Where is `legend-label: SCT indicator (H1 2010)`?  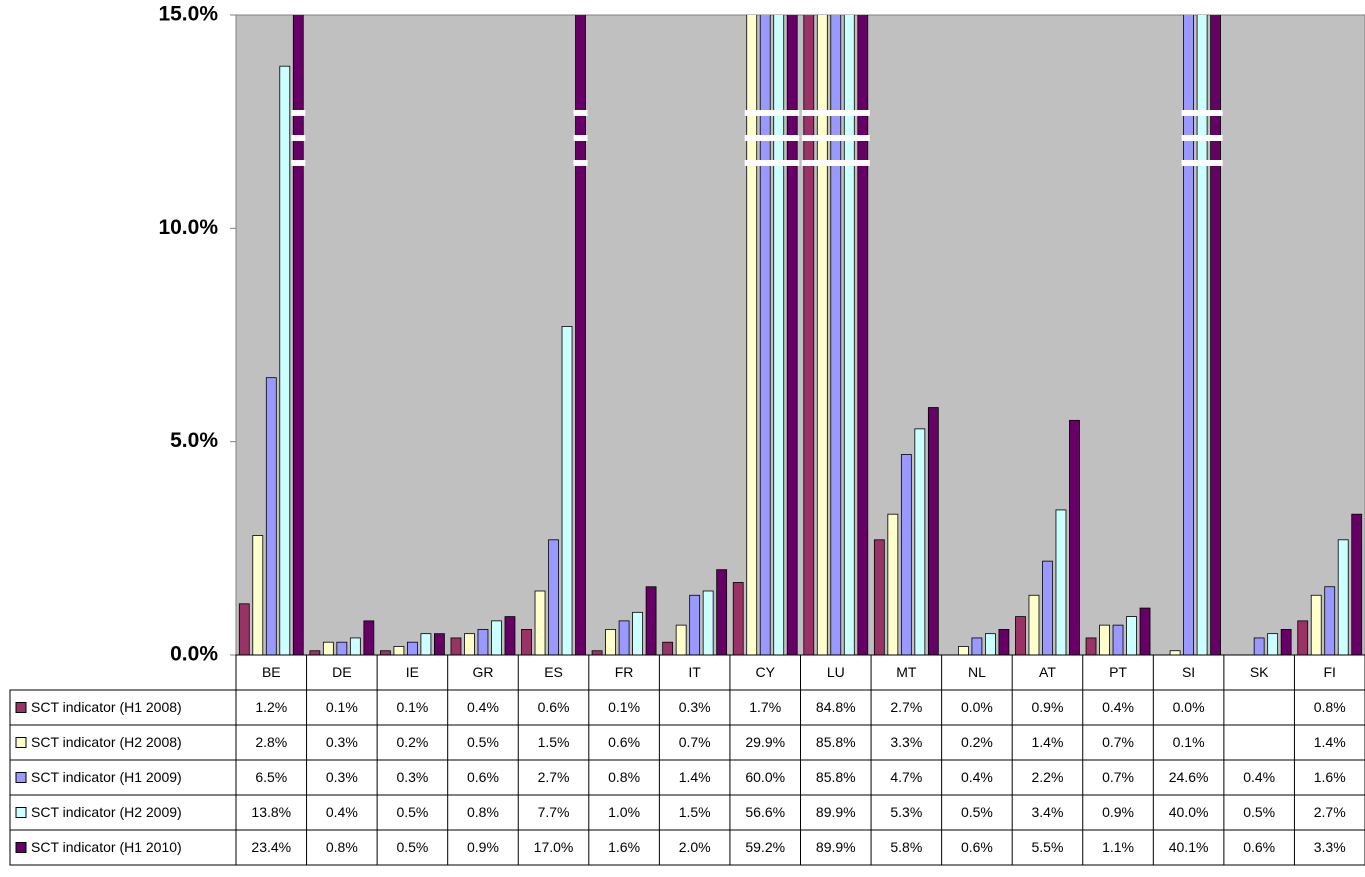 legend-label: SCT indicator (H1 2010) is located at coordinates (106, 847).